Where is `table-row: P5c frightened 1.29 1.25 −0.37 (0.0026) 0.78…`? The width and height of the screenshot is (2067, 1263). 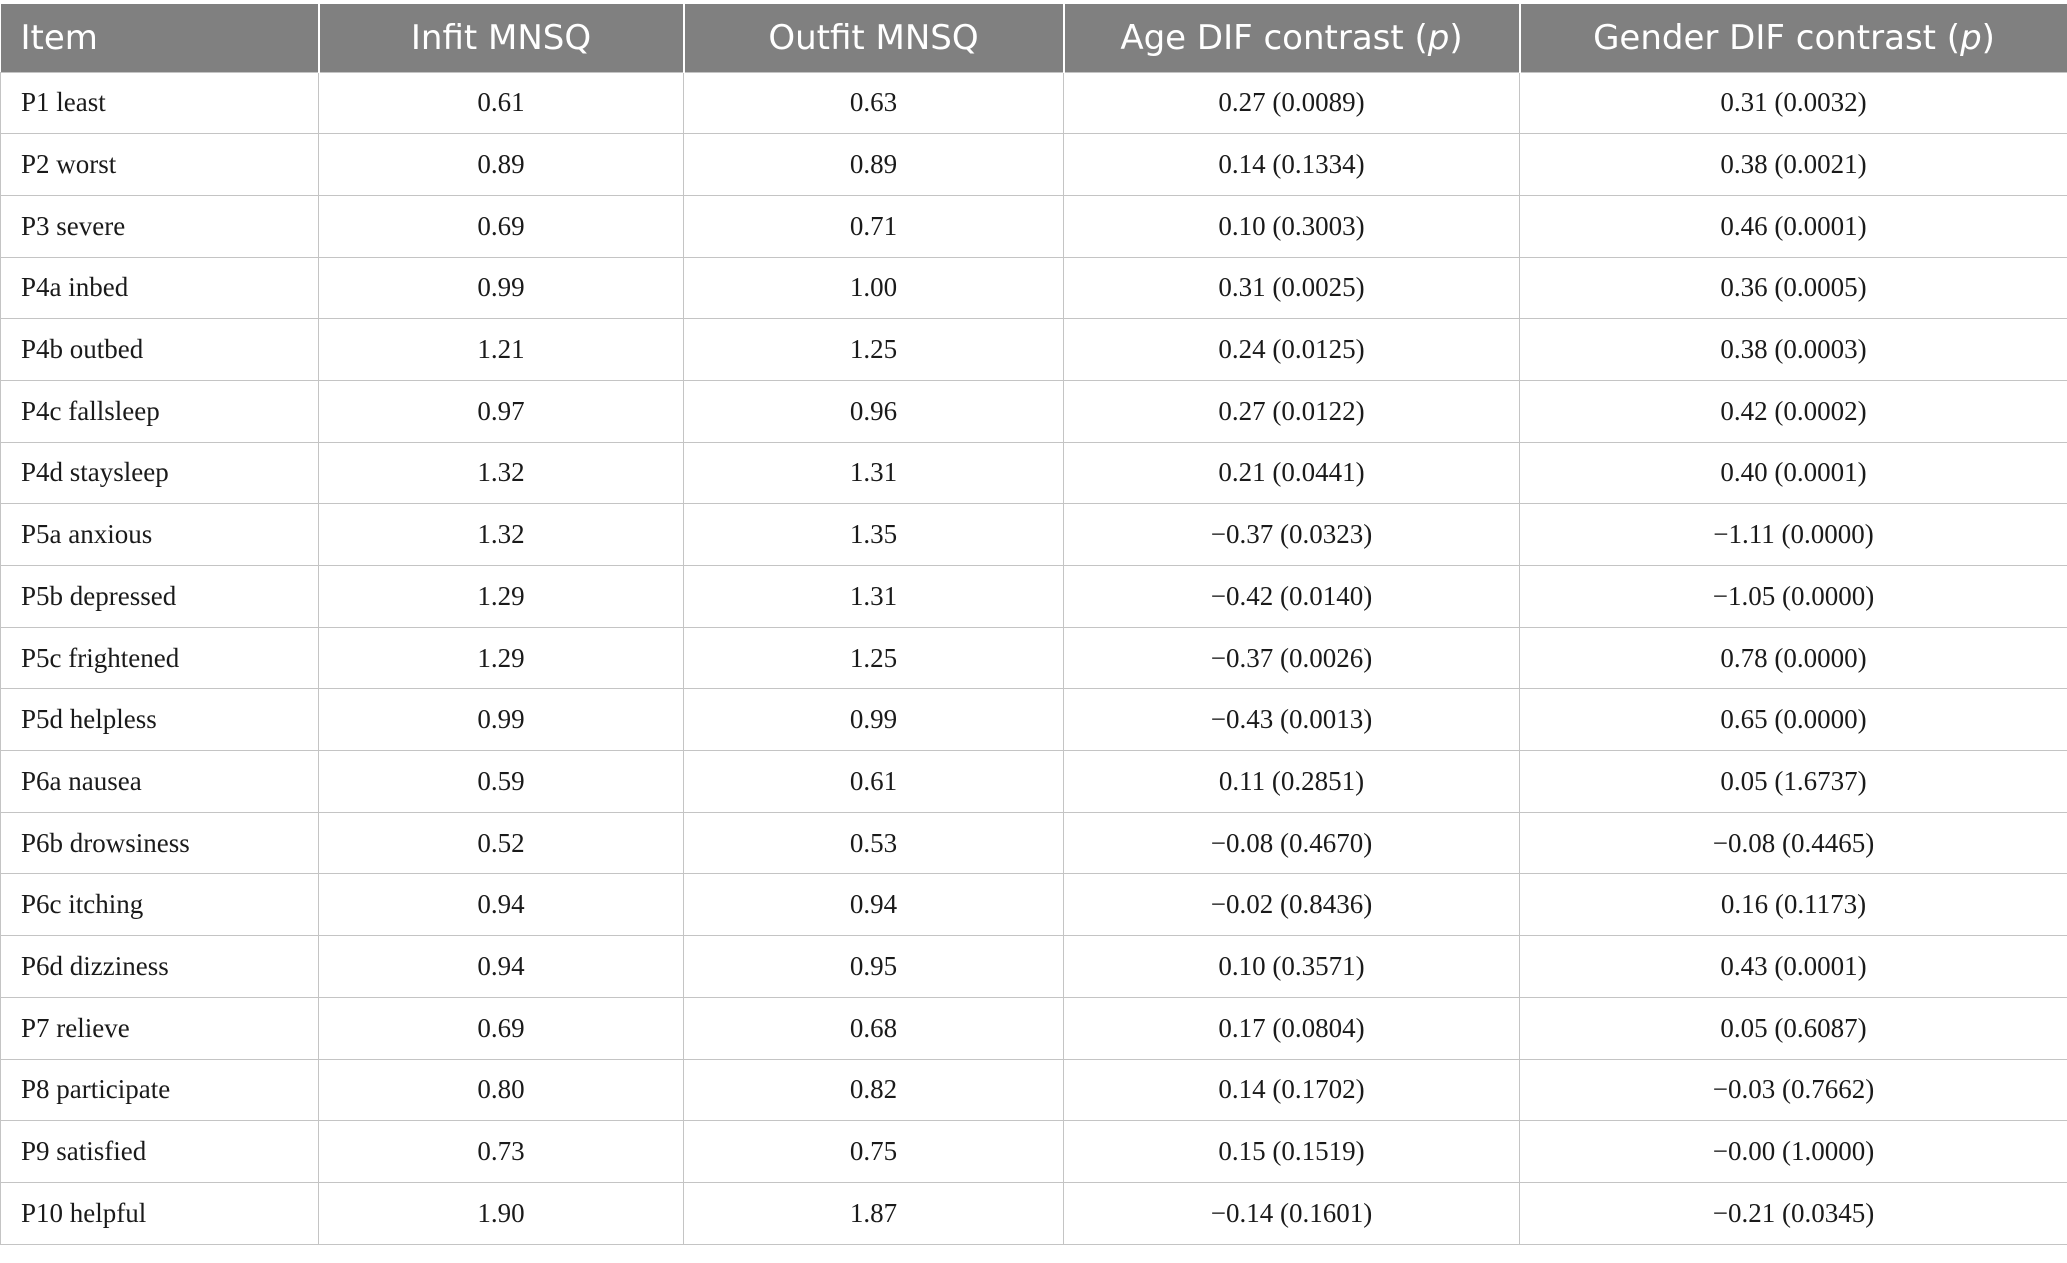 table-row: P5c frightened 1.29 1.25 −0.37 (0.0026) 0.78… is located at coordinates (1033, 658).